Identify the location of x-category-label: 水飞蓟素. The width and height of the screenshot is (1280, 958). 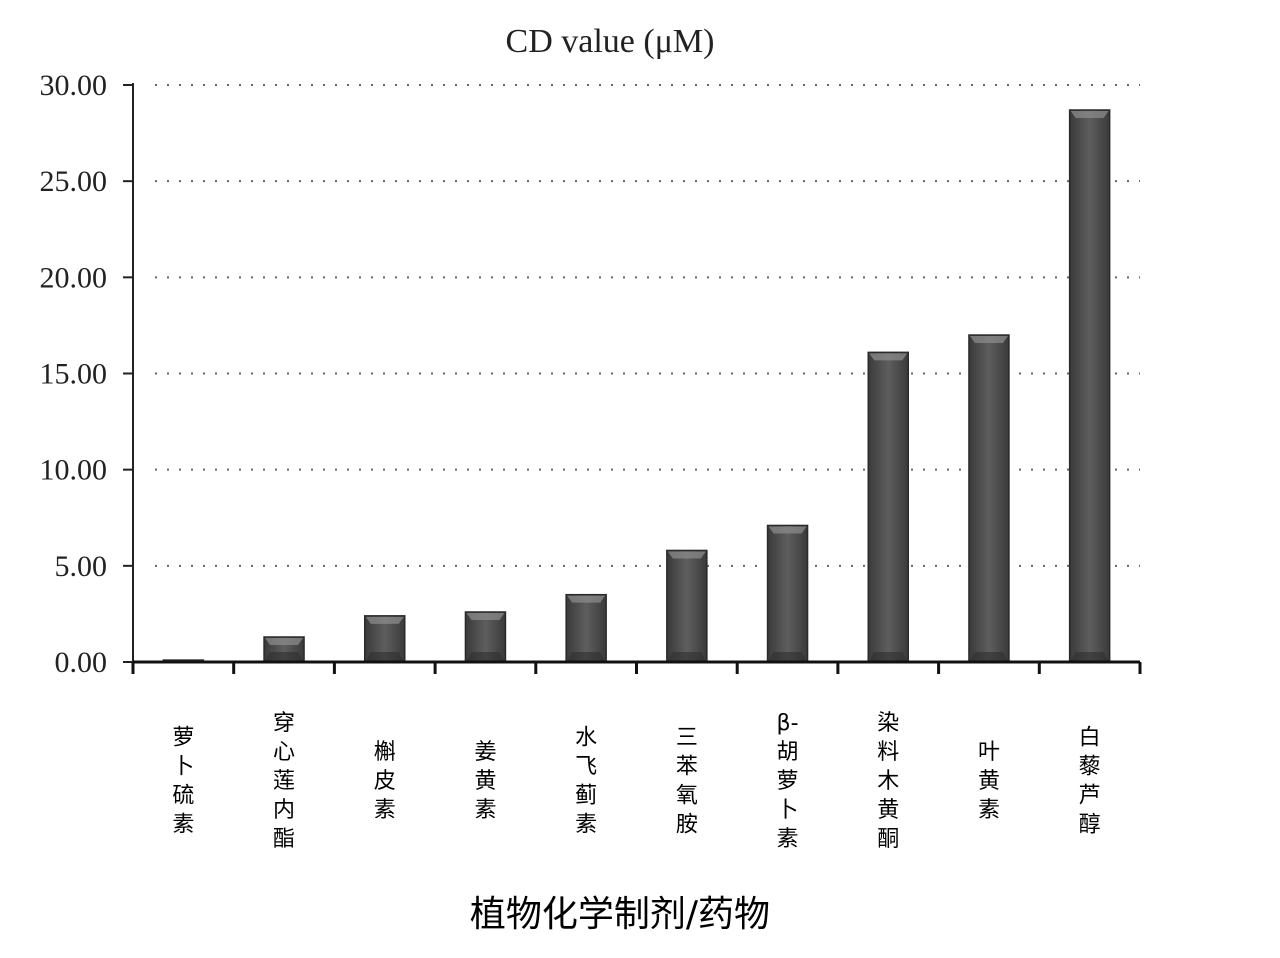
(586, 782).